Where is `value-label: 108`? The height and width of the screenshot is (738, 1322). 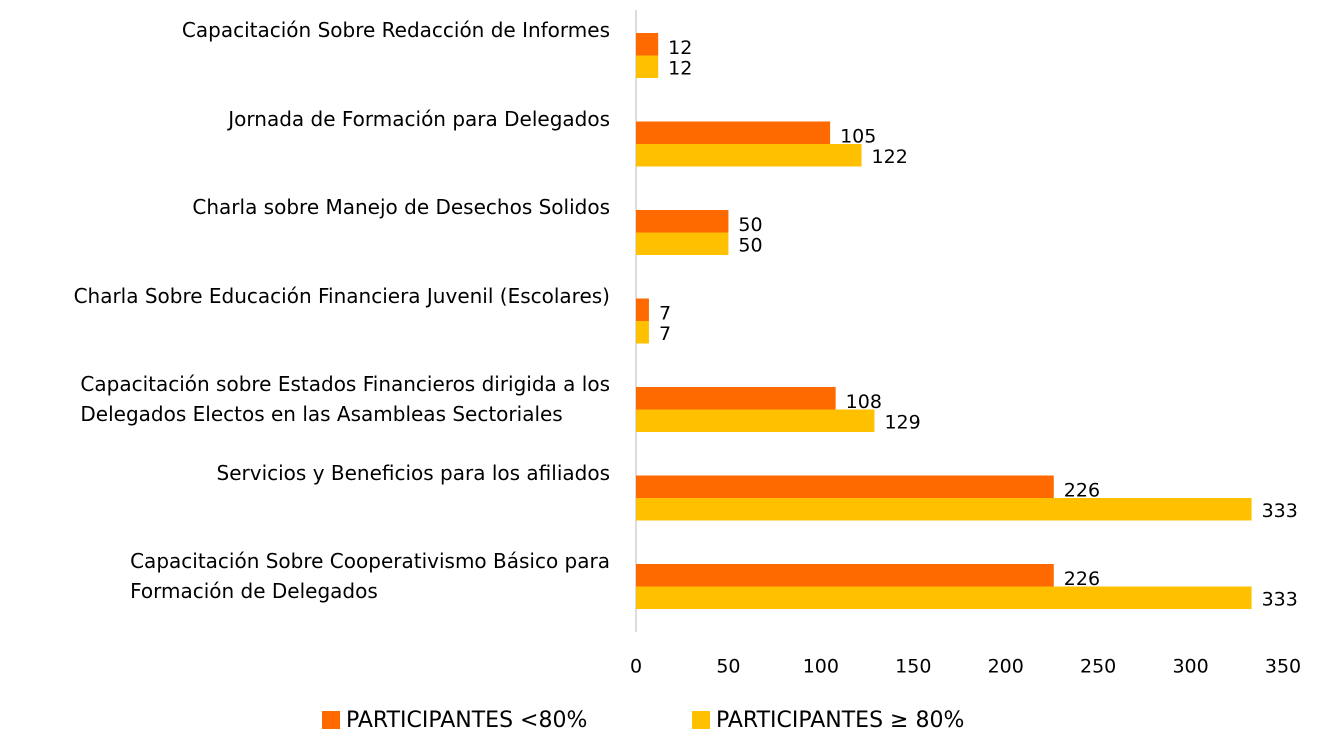
value-label: 108 is located at coordinates (864, 402).